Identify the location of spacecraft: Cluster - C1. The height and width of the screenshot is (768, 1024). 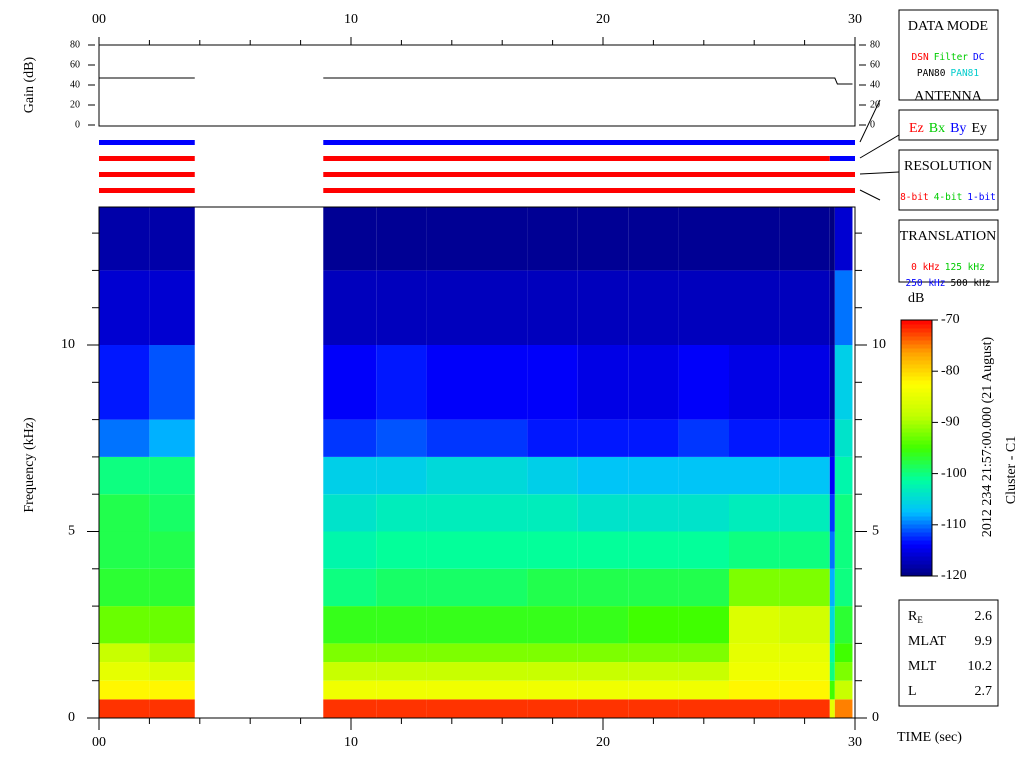
(1011, 470).